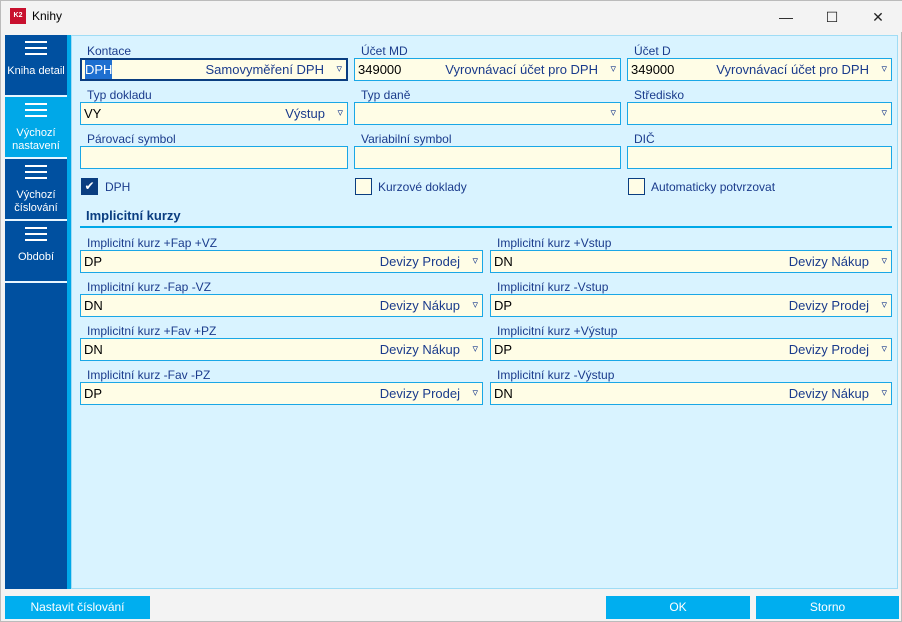 Image resolution: width=902 pixels, height=622 pixels. Describe the element at coordinates (832, 17) in the screenshot. I see `maximize-button: ☐` at that location.